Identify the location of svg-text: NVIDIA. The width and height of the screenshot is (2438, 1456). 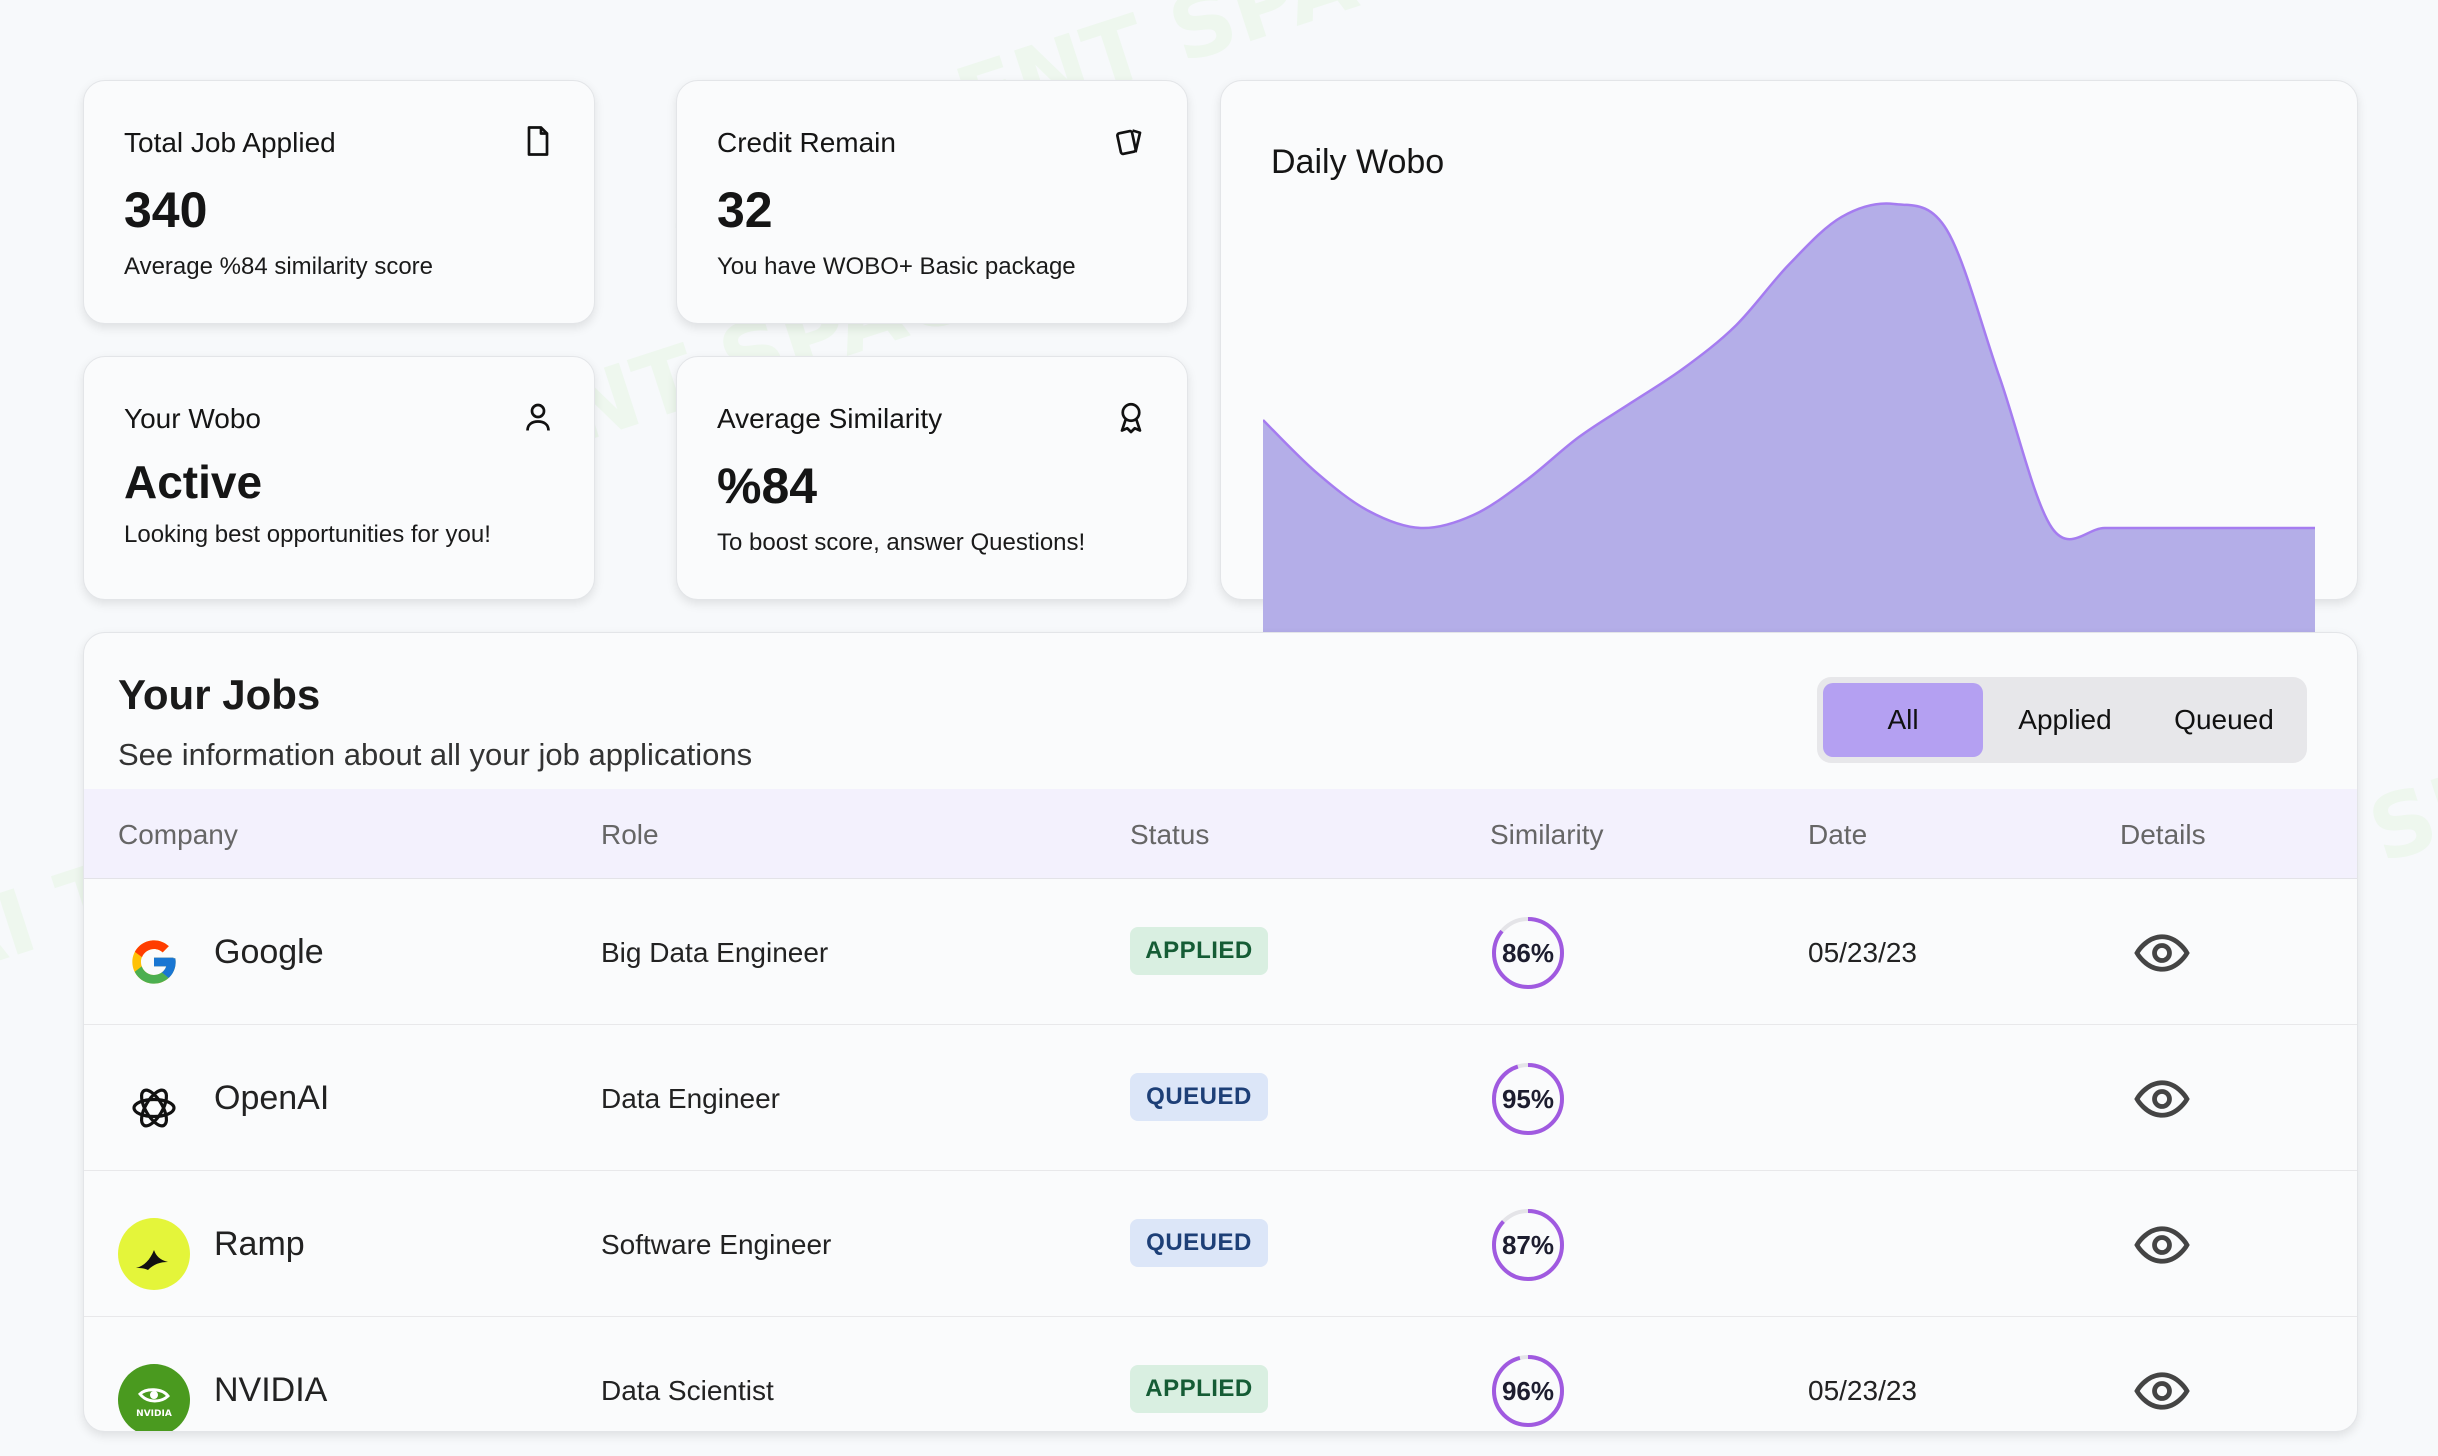
(154, 1414).